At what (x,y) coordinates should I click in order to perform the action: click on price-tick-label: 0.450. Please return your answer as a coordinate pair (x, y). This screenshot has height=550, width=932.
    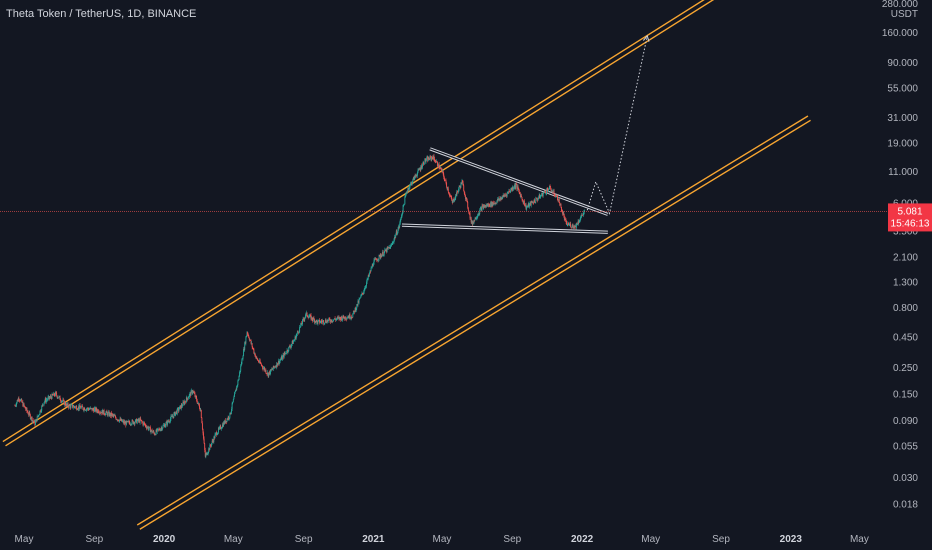
    Looking at the image, I should click on (905, 338).